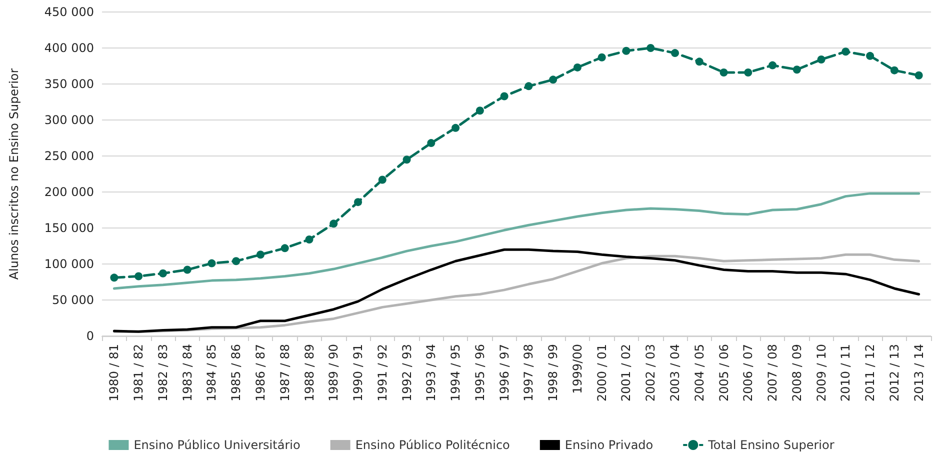 The height and width of the screenshot is (462, 943). What do you see at coordinates (90, 336) in the screenshot?
I see `y-tick-label: 0` at bounding box center [90, 336].